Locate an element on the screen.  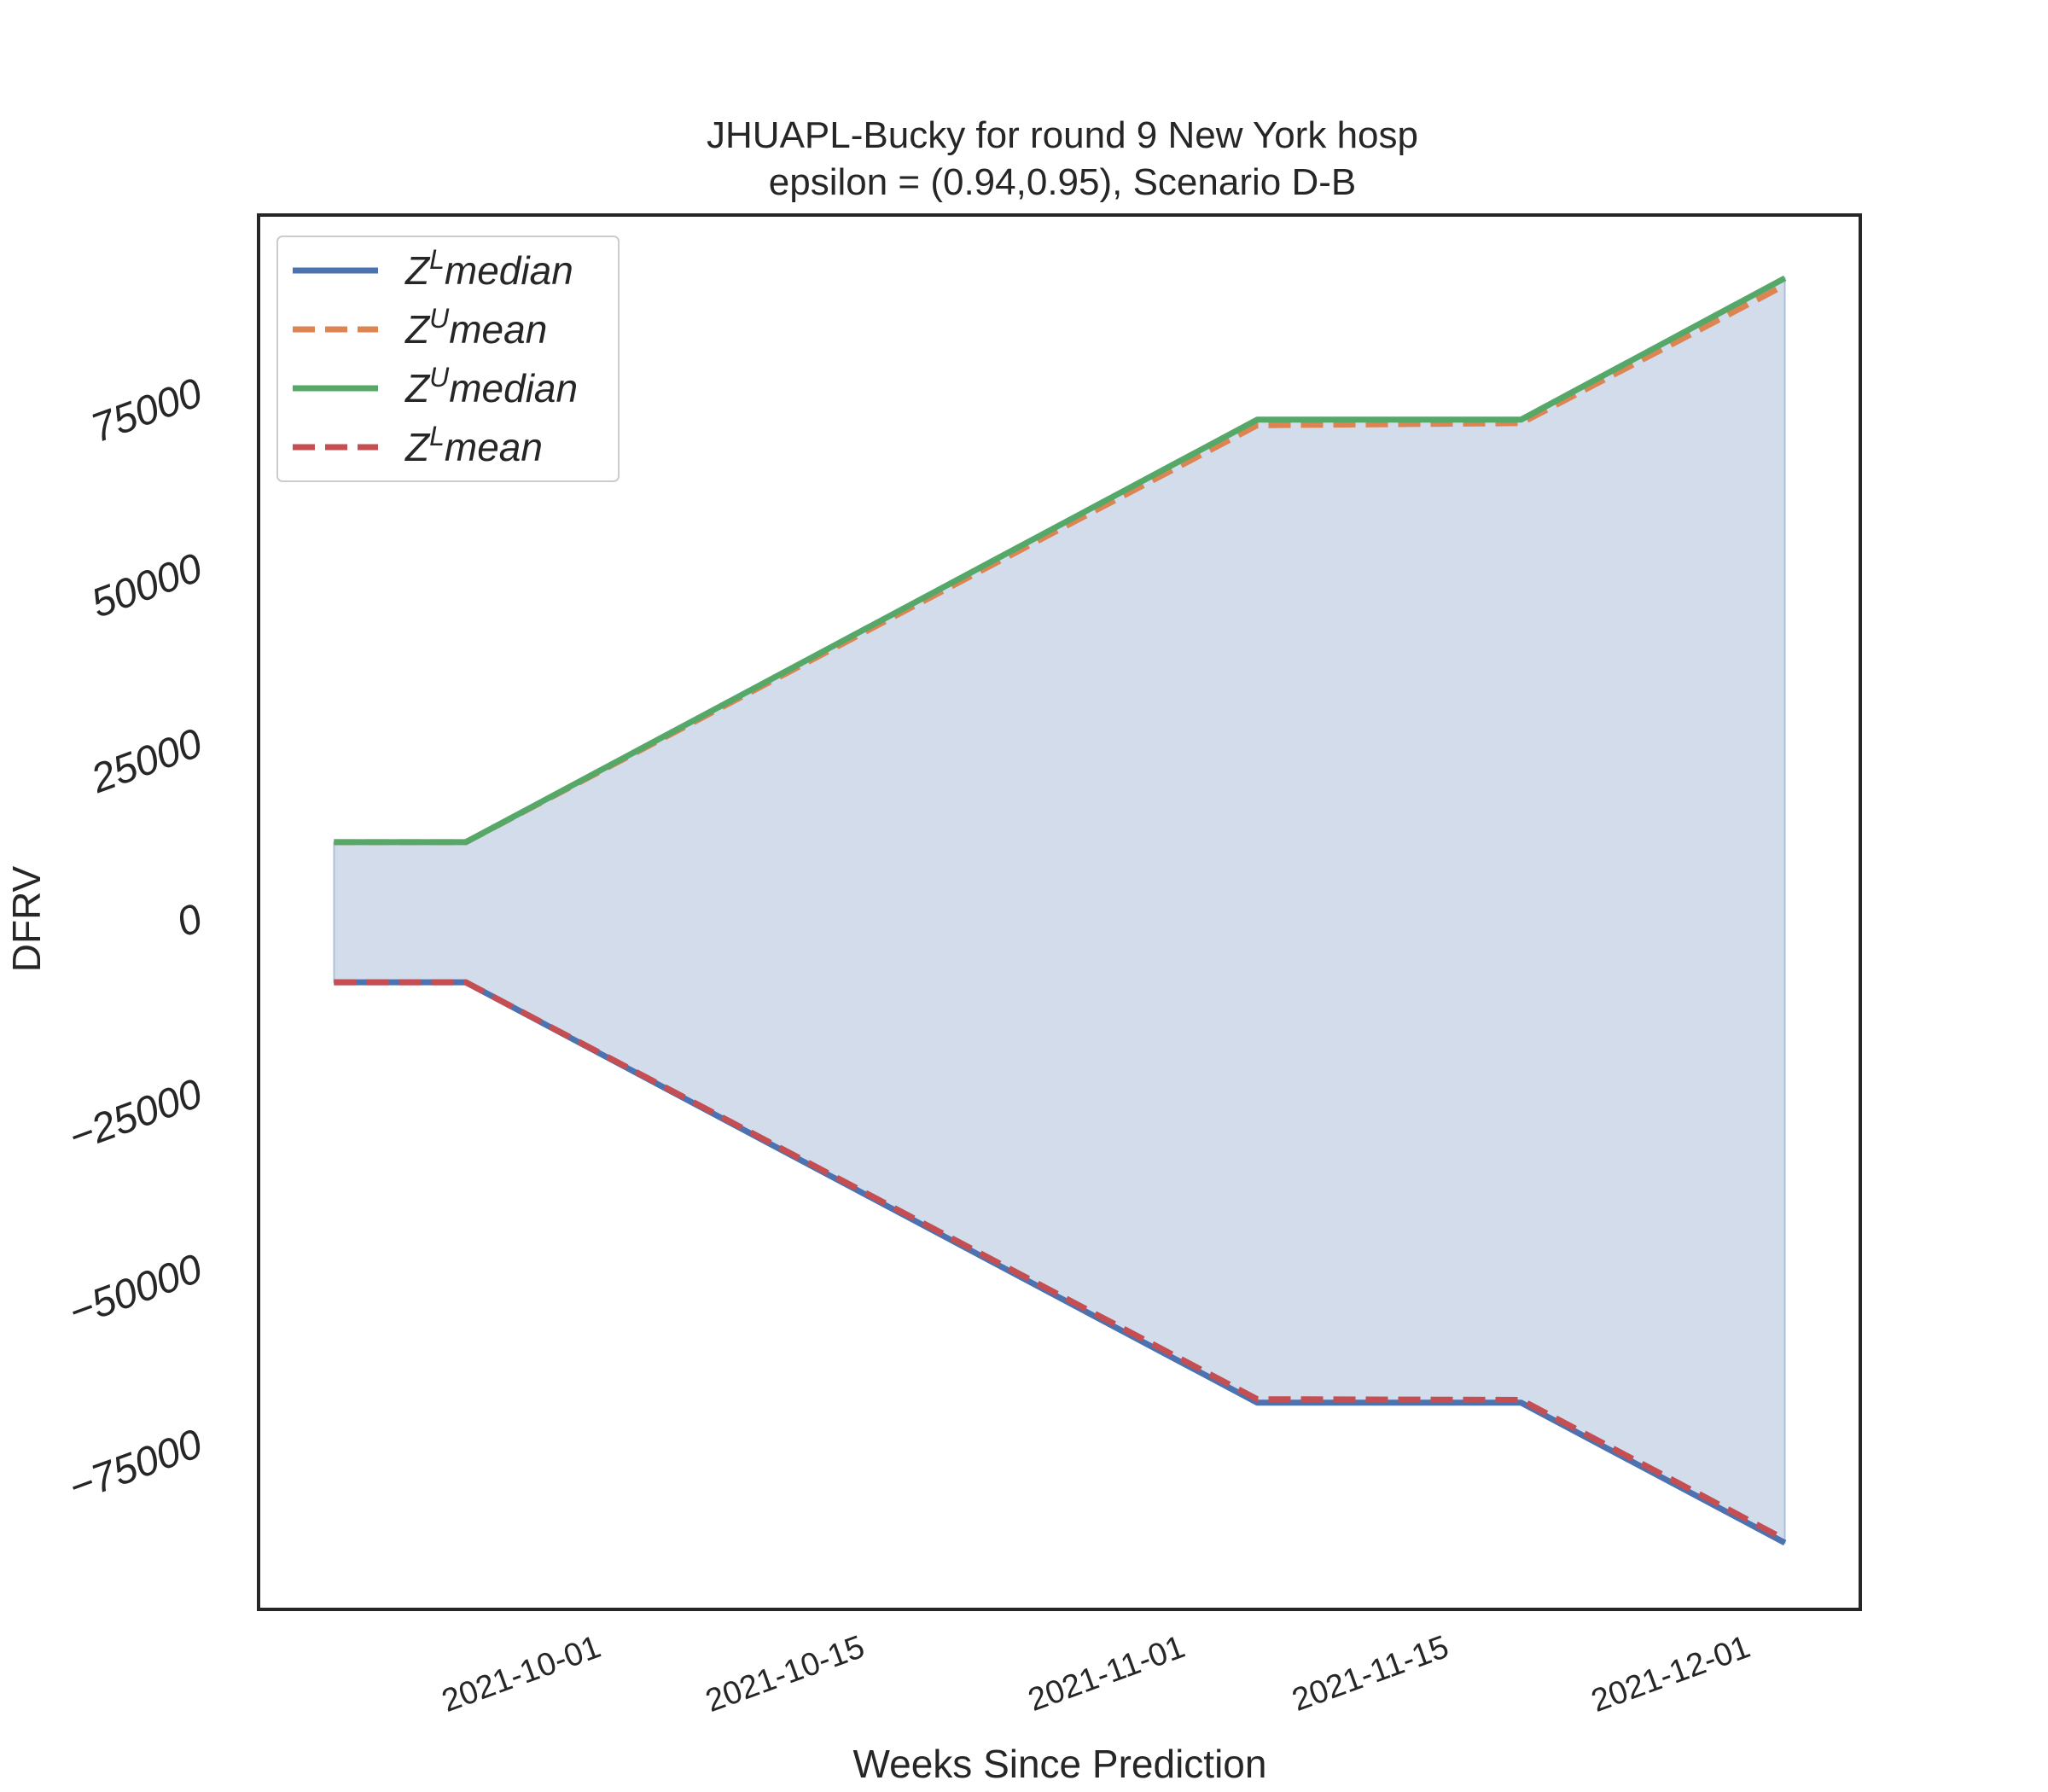
y-tick-label: −75000 is located at coordinates (135, 1465).